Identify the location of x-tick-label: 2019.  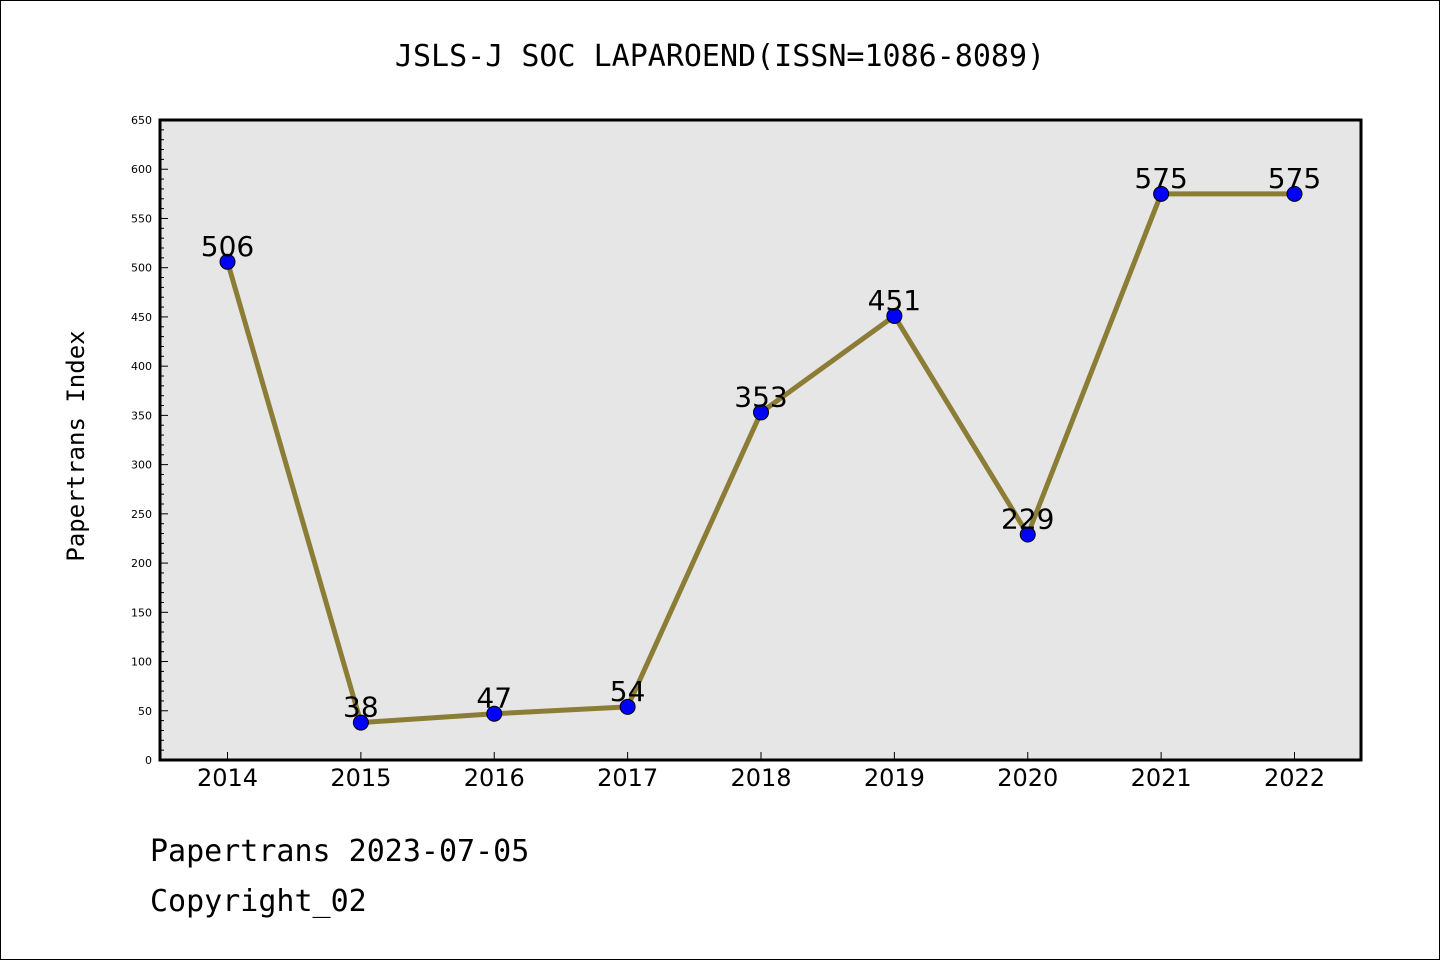
(894, 778).